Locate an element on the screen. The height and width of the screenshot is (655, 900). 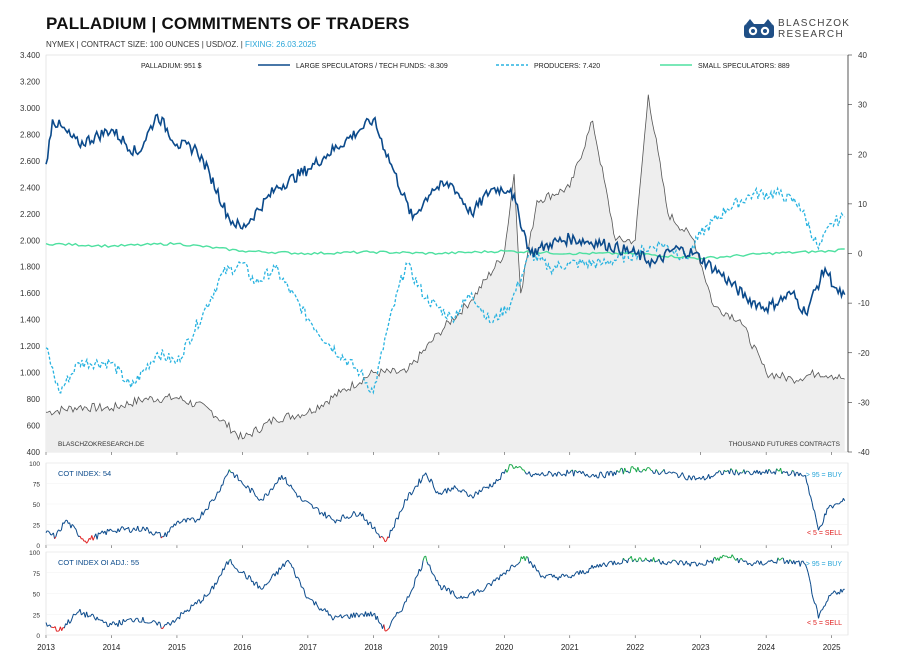
y-left-tick-label: 2.200 is located at coordinates (30, 214).